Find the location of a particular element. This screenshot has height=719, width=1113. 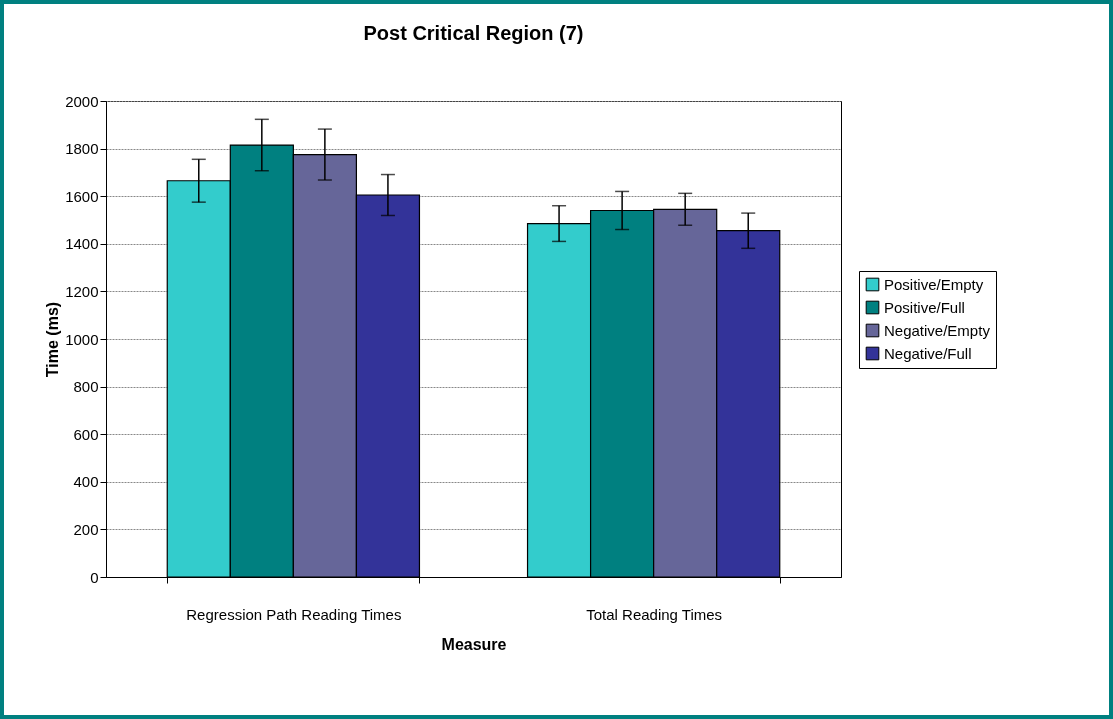

y-tick-label: 1400 is located at coordinates (82, 244).